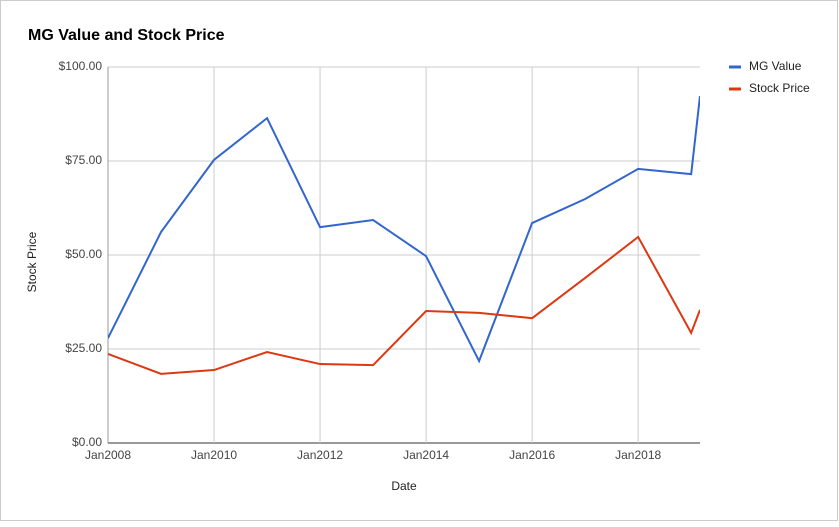 The image size is (839, 527). Describe the element at coordinates (775, 66) in the screenshot. I see `legend-label: MG Value` at that location.